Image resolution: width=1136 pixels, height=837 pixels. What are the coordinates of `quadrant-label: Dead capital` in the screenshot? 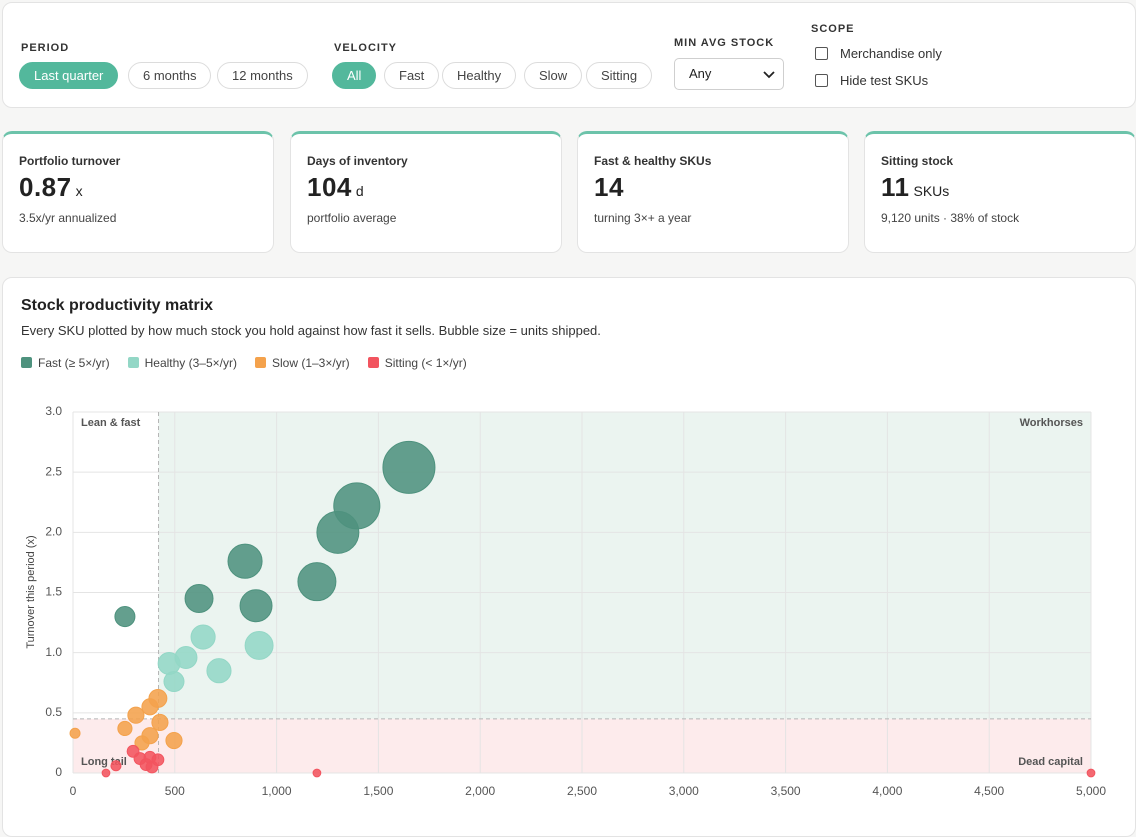 It's located at (1050, 762).